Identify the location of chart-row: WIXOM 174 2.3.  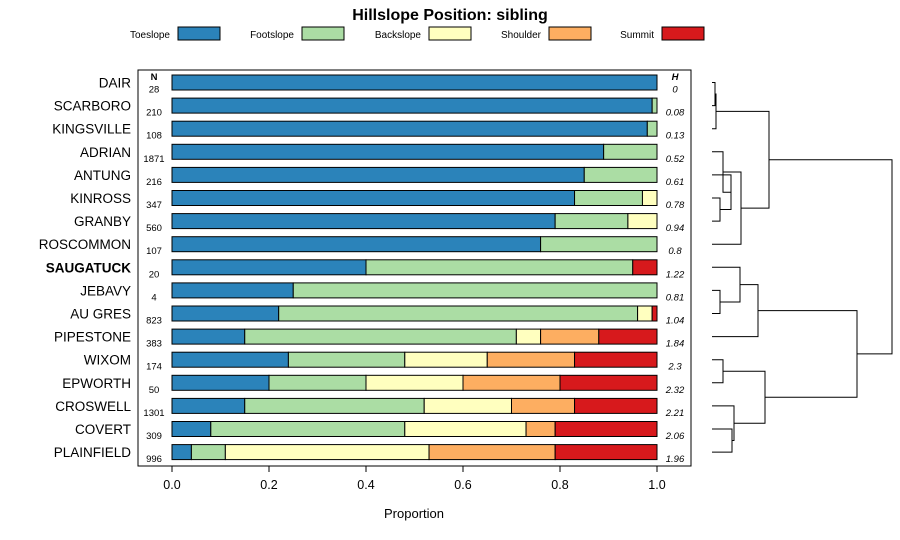
(383, 362).